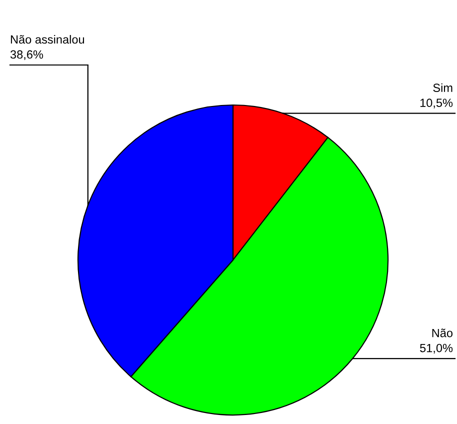  I want to click on data-label: 10,5%, so click(436, 103).